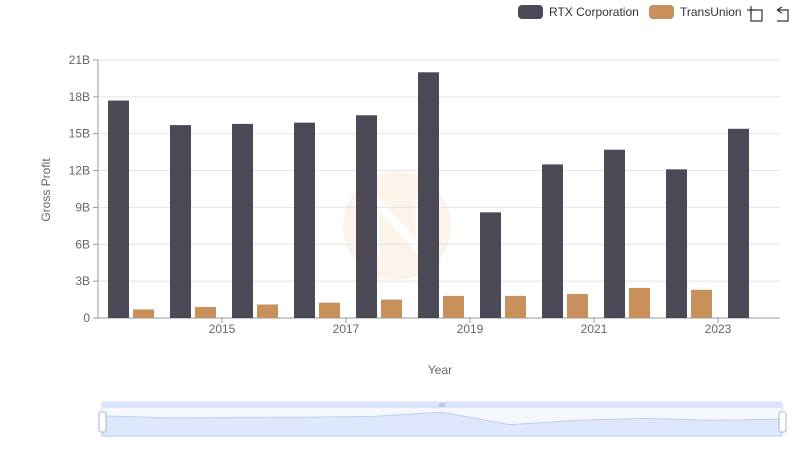  Describe the element at coordinates (222, 329) in the screenshot. I see `x-tick-label: 2015` at that location.